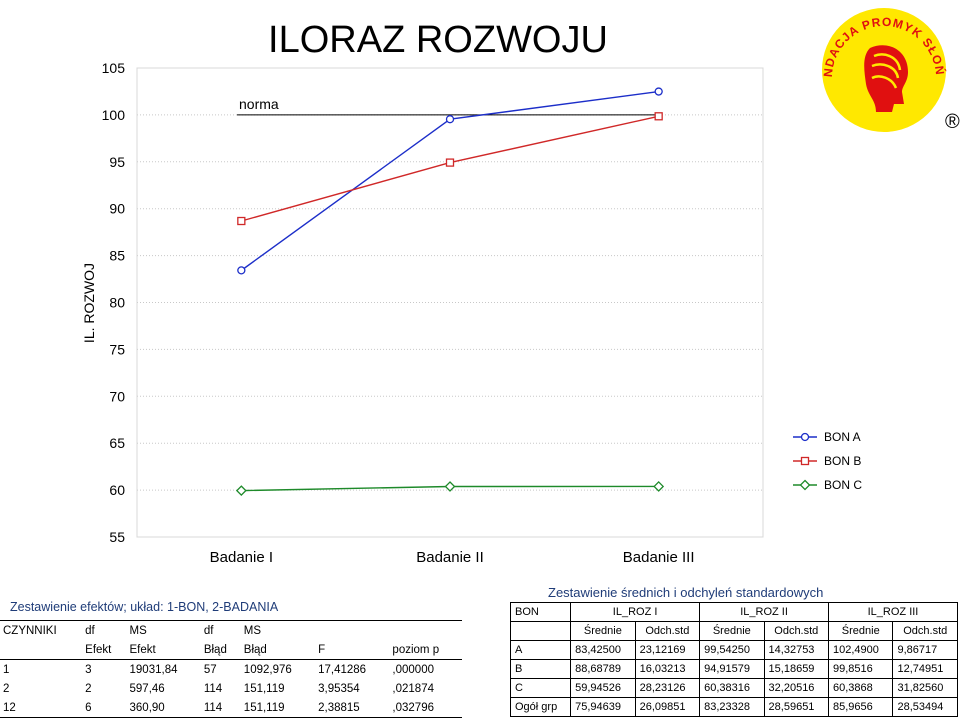 This screenshot has width=960, height=719. Describe the element at coordinates (117, 303) in the screenshot. I see `y-tick-label: 80` at that location.